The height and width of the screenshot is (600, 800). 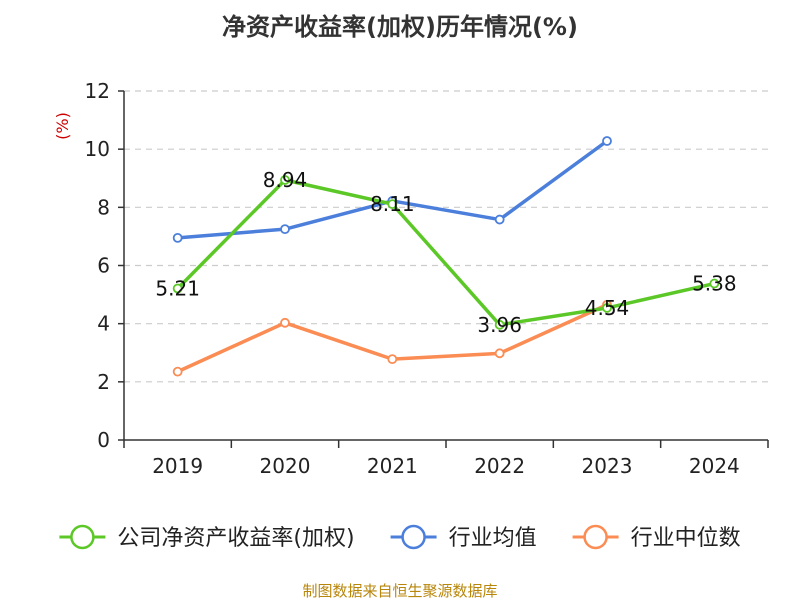 I want to click on legend: 公司净资产收益率(加权) 行业均值 行业中位数, so click(x=400, y=537).